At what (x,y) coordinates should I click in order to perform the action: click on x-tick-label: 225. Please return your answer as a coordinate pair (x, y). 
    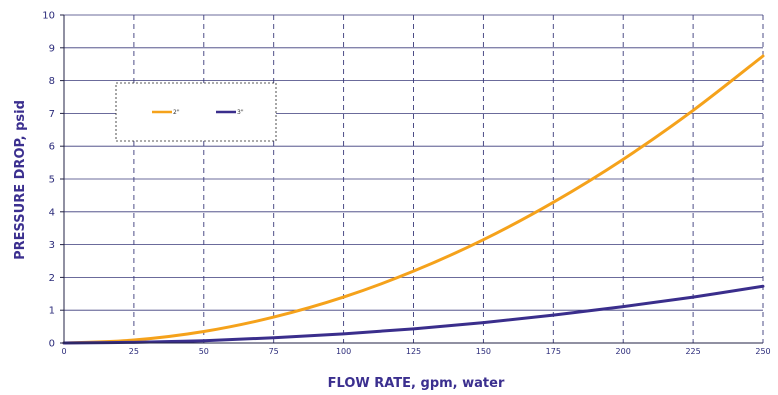
    Looking at the image, I should click on (692, 351).